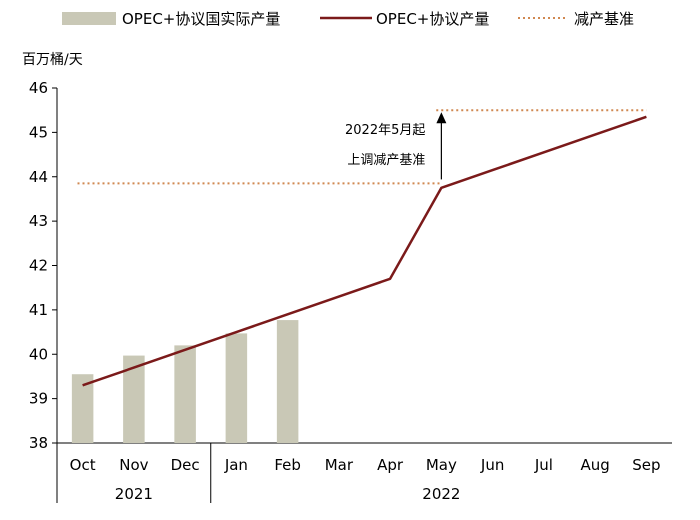 The width and height of the screenshot is (700, 520). I want to click on y-tick-label: 44, so click(38, 177).